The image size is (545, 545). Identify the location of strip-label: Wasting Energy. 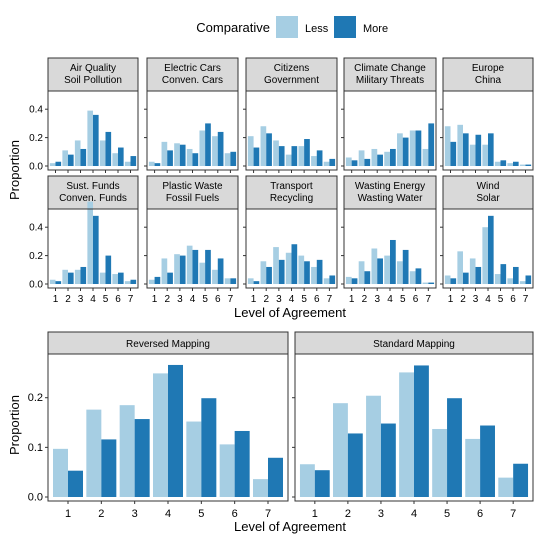
(390, 186).